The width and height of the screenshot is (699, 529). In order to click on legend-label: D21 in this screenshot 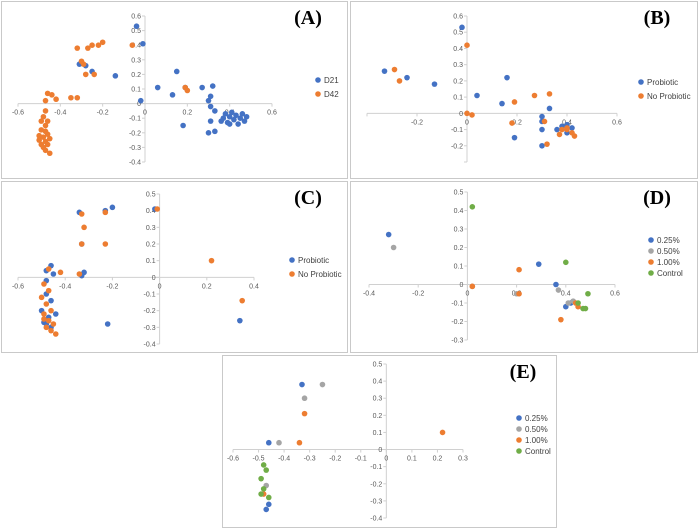, I will do `click(331, 80)`.